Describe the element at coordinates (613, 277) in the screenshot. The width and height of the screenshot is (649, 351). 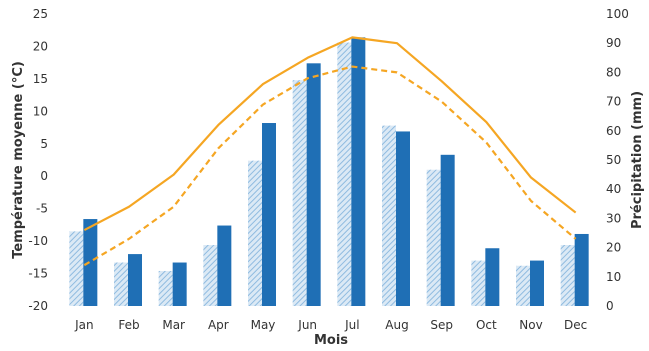
I see `right-tick-label: 10` at that location.